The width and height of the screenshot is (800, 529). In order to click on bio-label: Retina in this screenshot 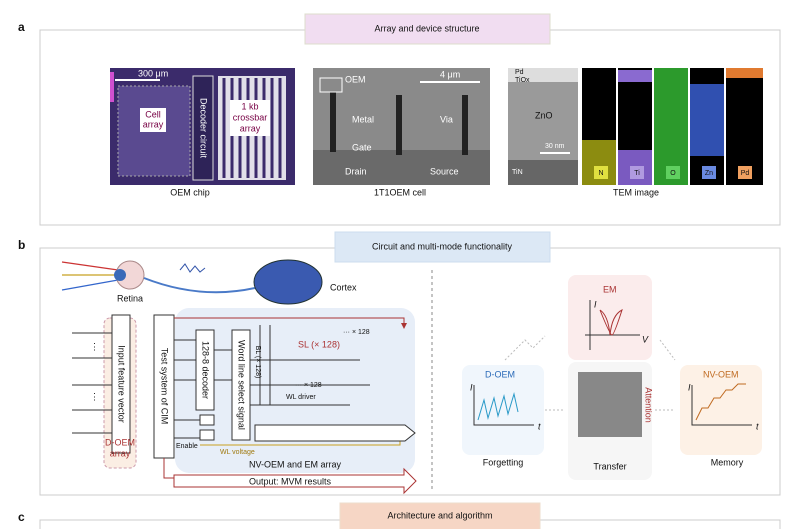, I will do `click(130, 298)`.